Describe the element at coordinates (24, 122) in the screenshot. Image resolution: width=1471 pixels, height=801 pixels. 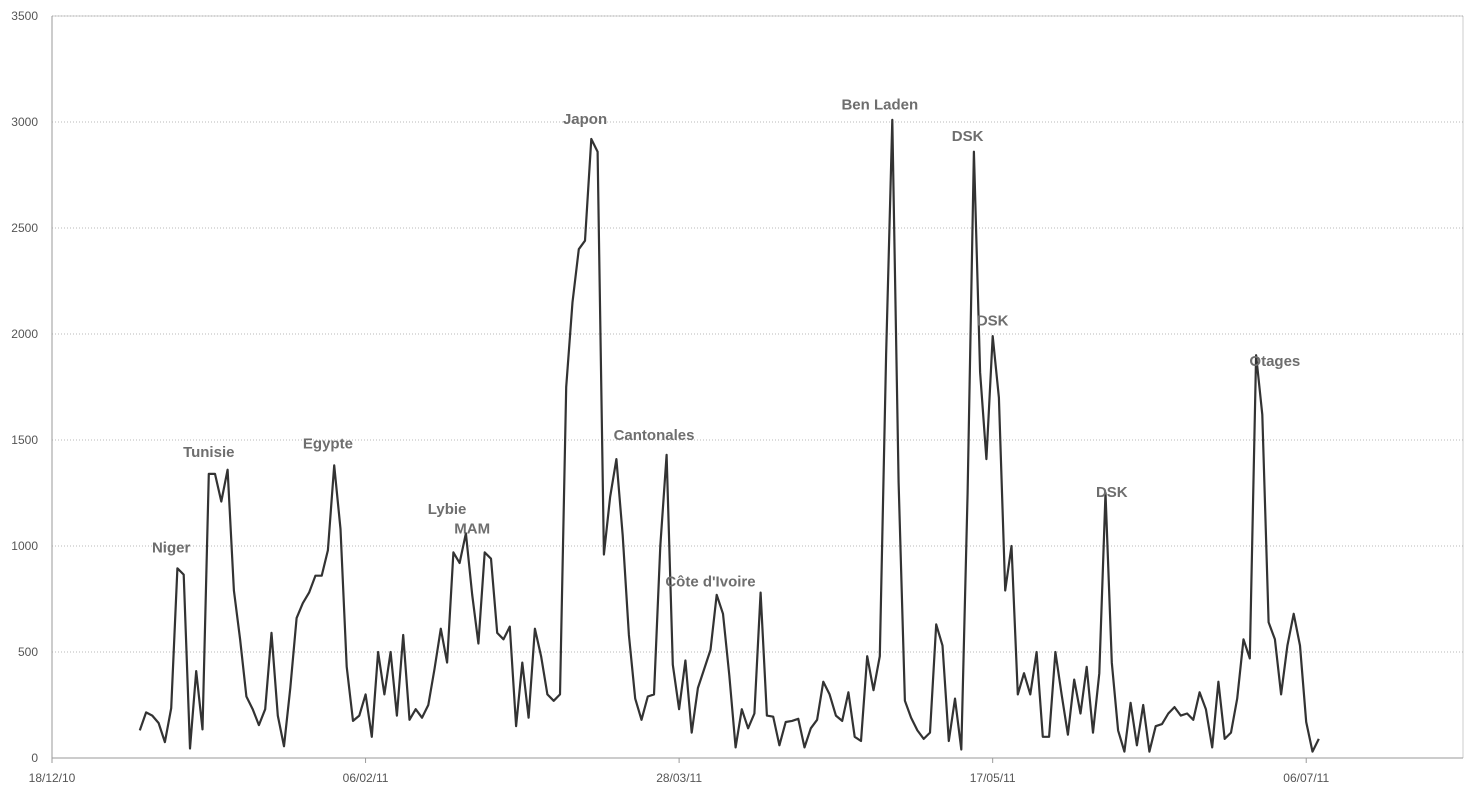
I see `y-tick-label: 3000` at that location.